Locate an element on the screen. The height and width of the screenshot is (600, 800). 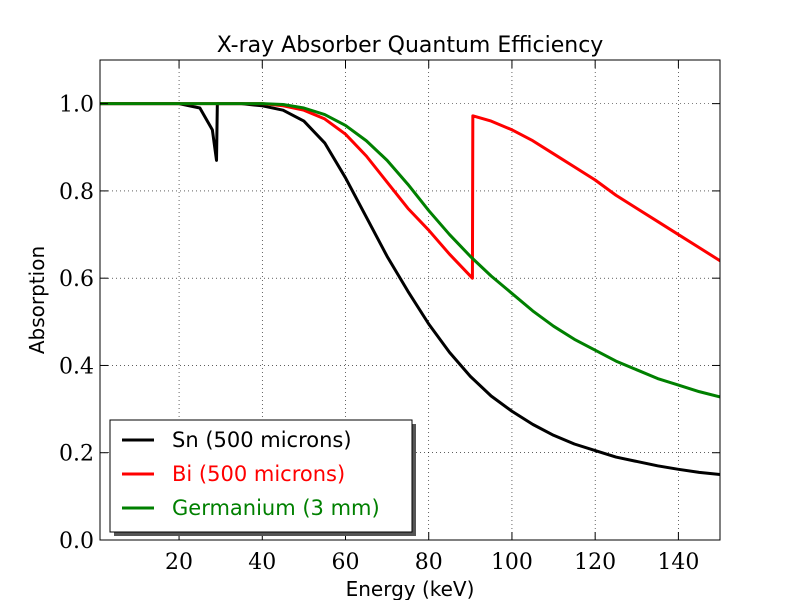
y-axis-label: Absorption is located at coordinates (37, 300).